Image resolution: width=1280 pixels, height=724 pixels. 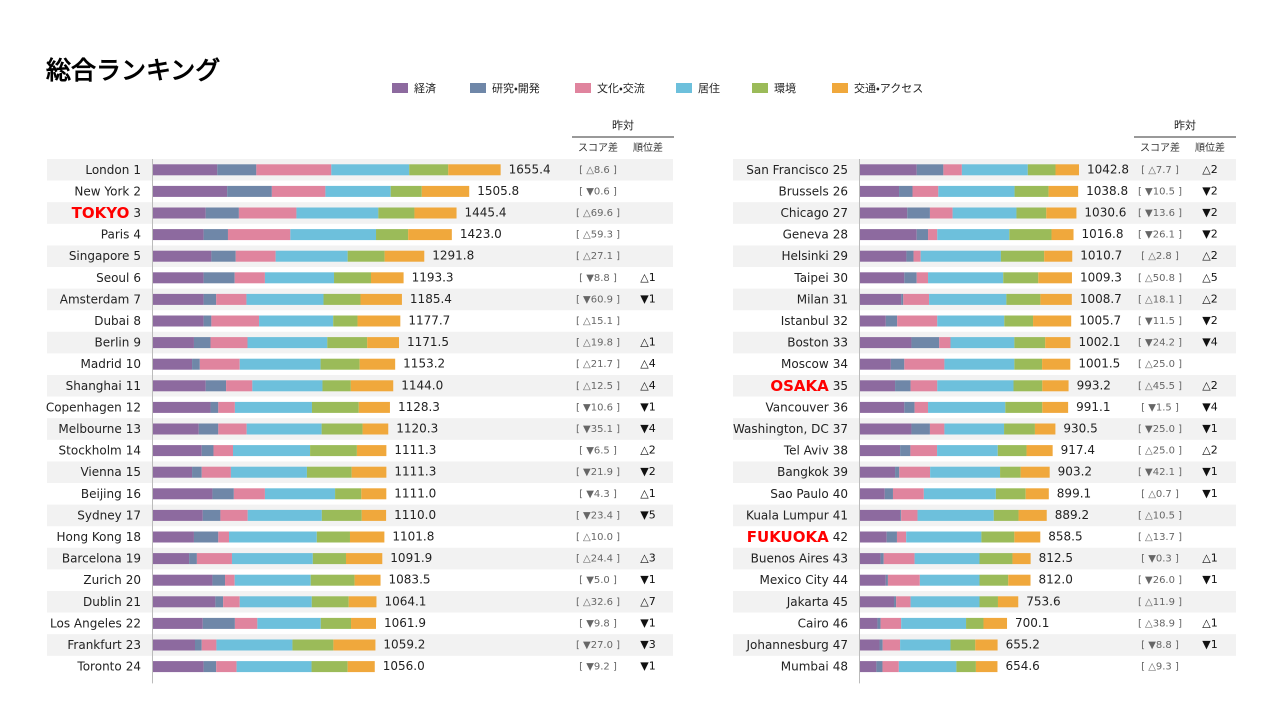 I want to click on score-change: [ △8.6 ], so click(x=598, y=170).